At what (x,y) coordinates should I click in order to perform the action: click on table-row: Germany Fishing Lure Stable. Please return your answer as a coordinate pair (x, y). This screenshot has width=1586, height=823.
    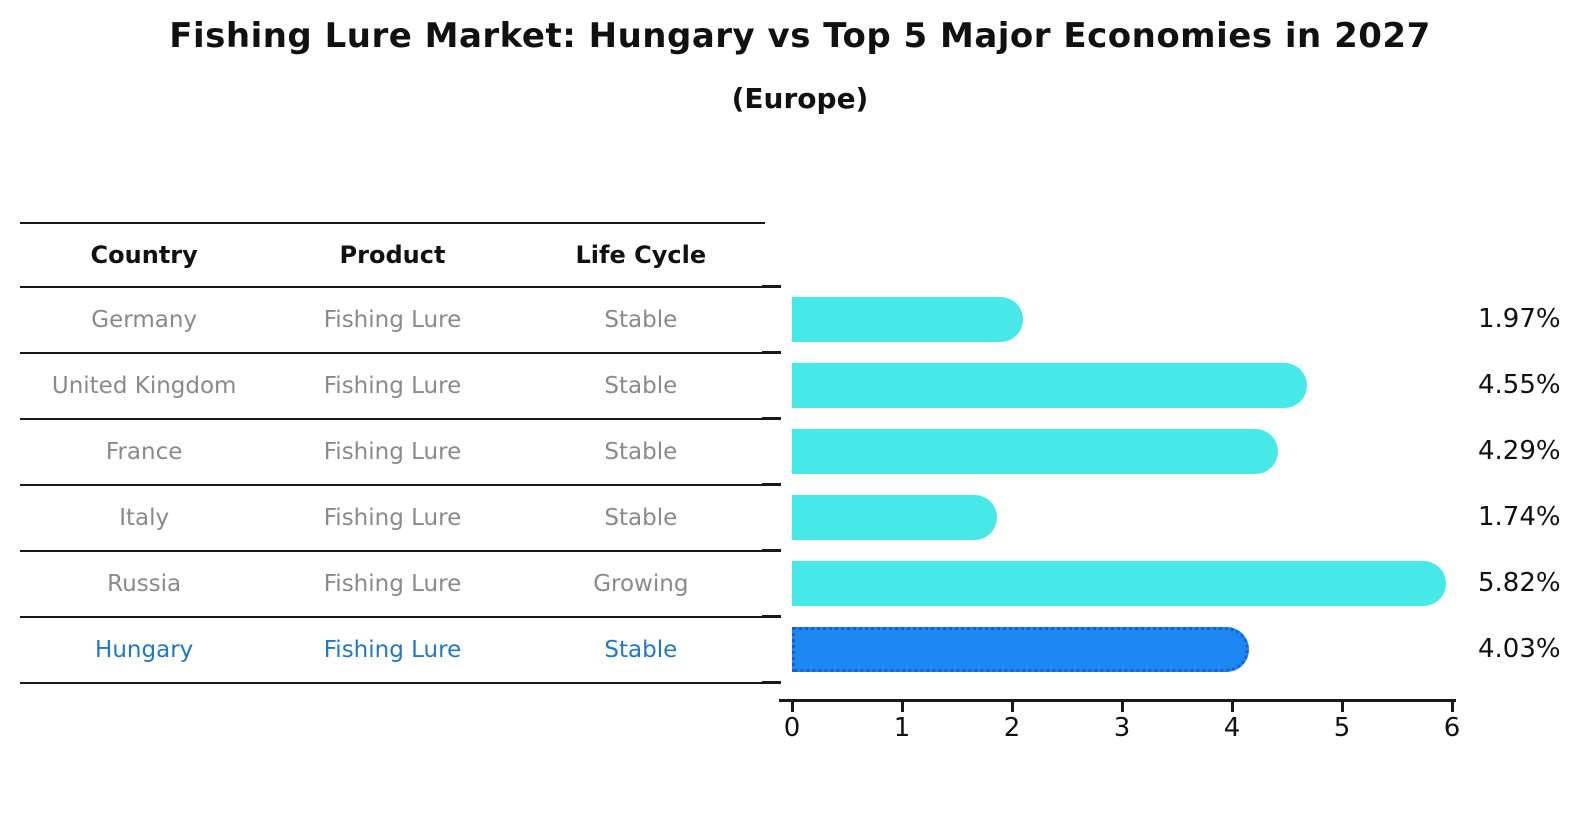
    Looking at the image, I should click on (392, 321).